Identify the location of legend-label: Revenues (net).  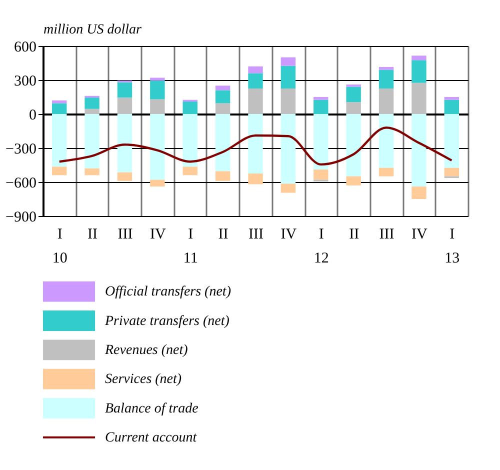
(146, 350).